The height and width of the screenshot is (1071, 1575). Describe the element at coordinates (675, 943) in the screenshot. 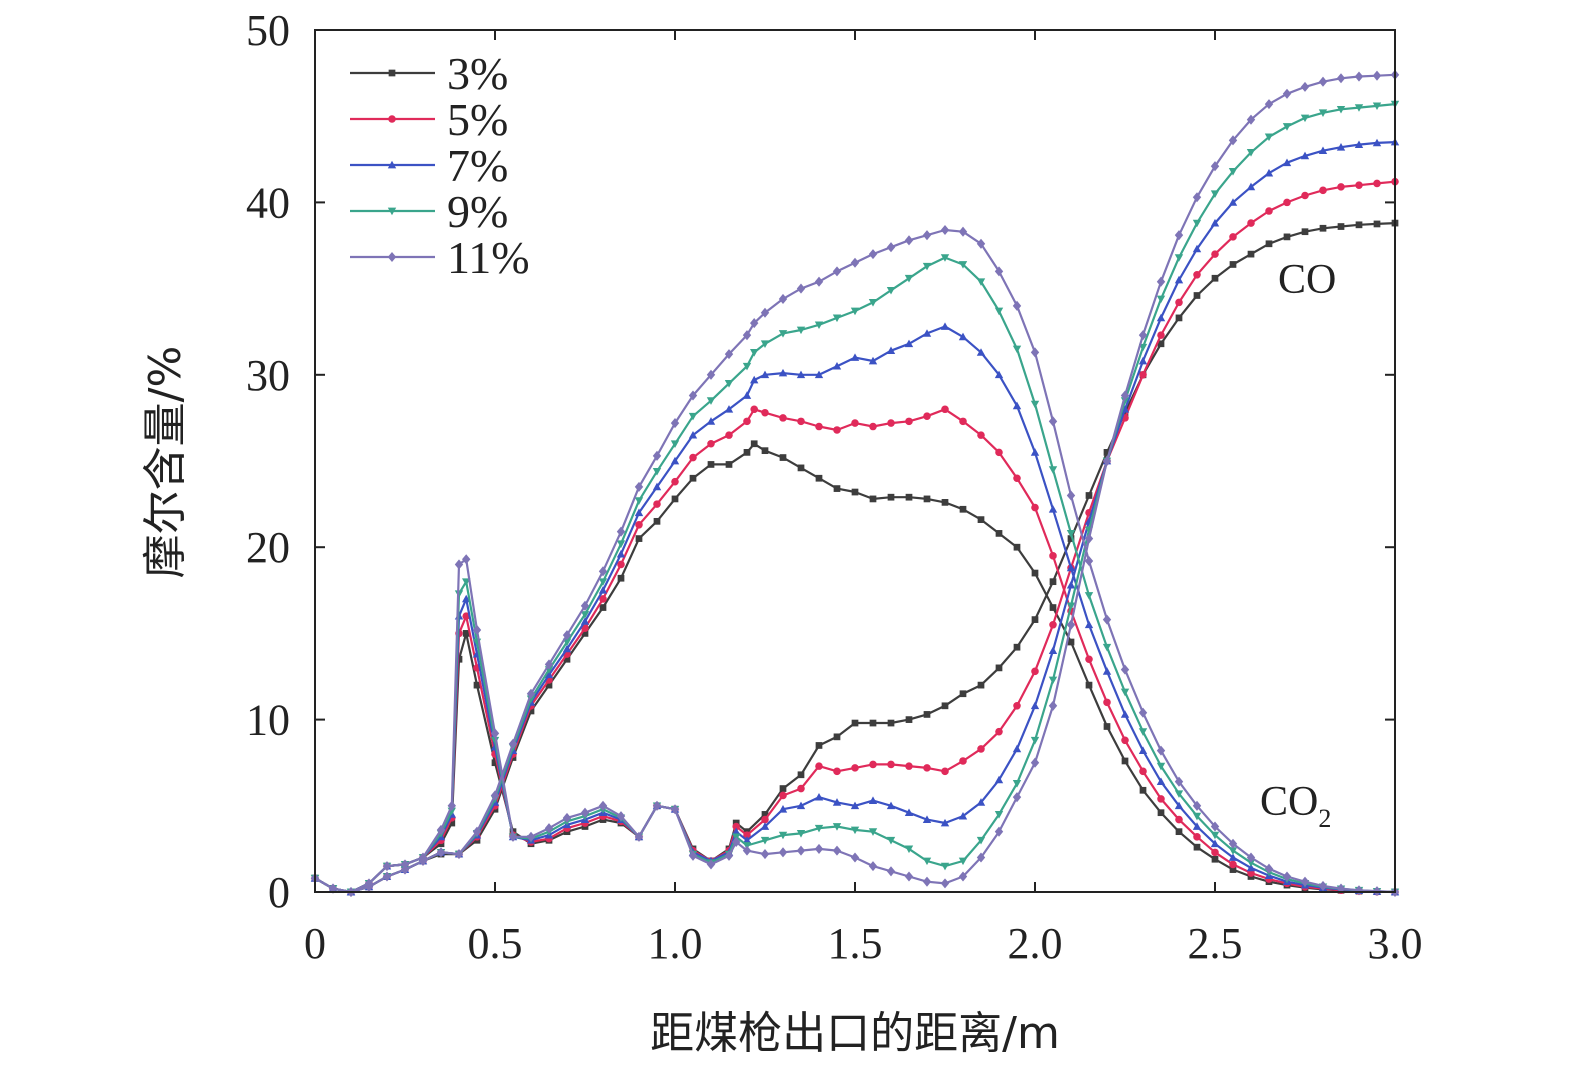

I see `x-tick-label: 1.0` at that location.